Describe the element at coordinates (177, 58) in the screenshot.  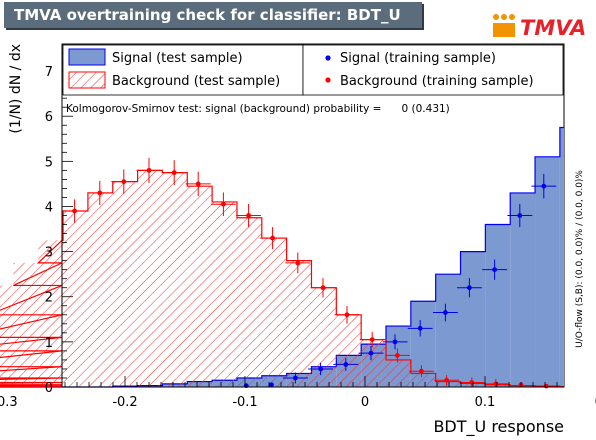
I see `legend-label-signal-test: Signal (test sample)` at that location.